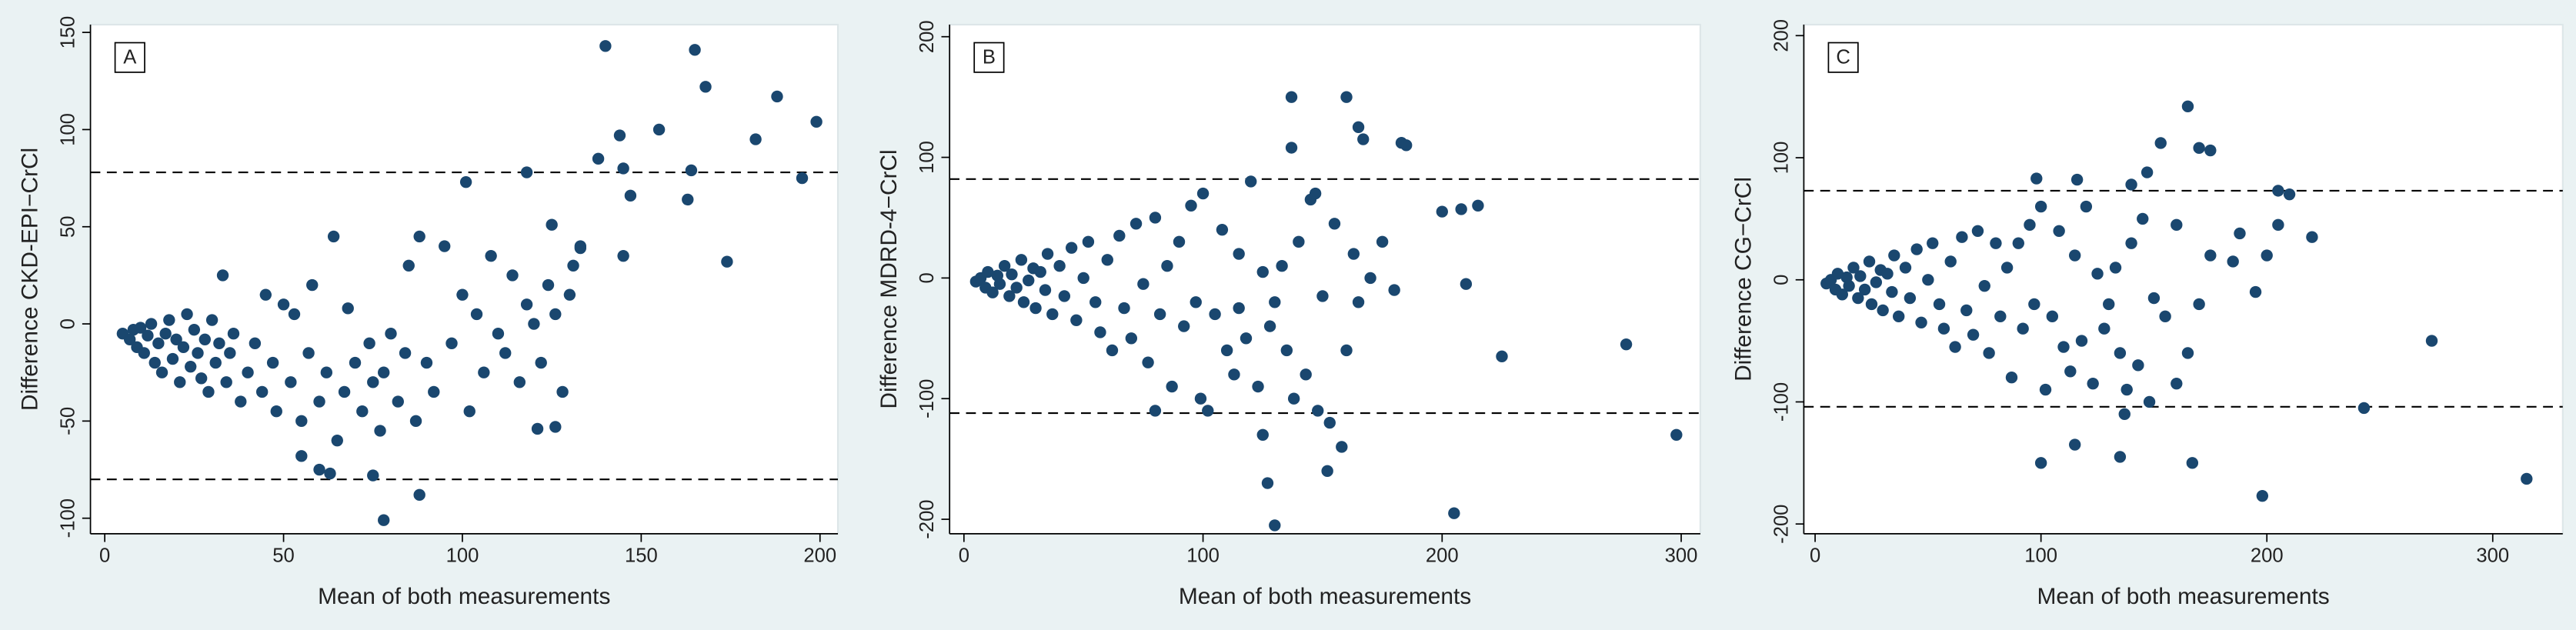 The width and height of the screenshot is (2576, 630). Describe the element at coordinates (284, 556) in the screenshot. I see `x-tick-label: 50` at that location.